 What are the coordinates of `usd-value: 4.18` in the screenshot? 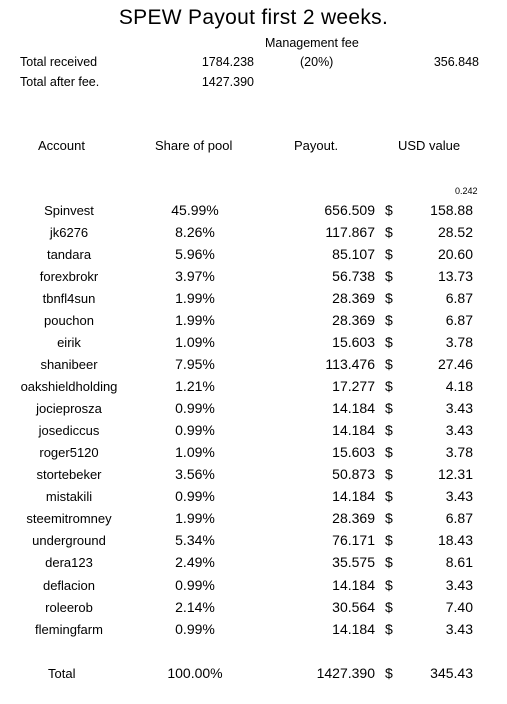 It's located at (459, 386).